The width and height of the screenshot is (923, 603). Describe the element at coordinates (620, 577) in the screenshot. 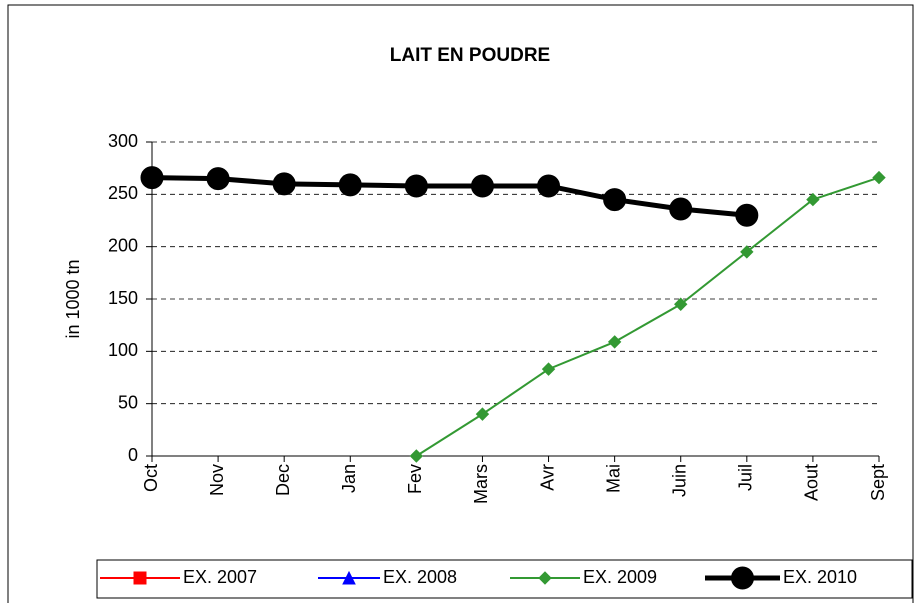

I see `legend-label: EX. 2009` at that location.